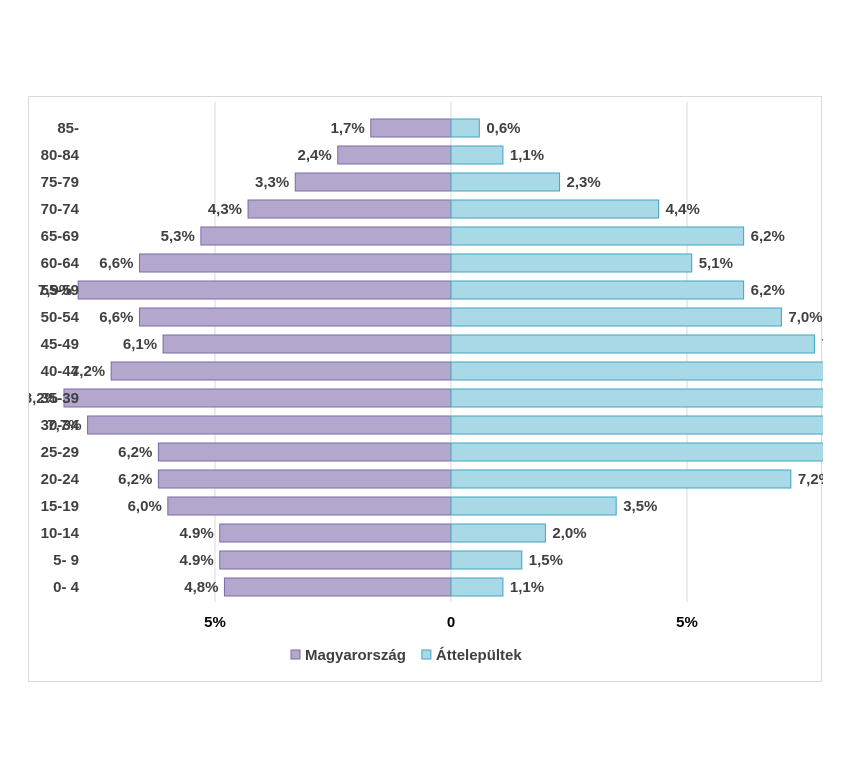  What do you see at coordinates (66, 560) in the screenshot?
I see `category-label: 5- 9` at bounding box center [66, 560].